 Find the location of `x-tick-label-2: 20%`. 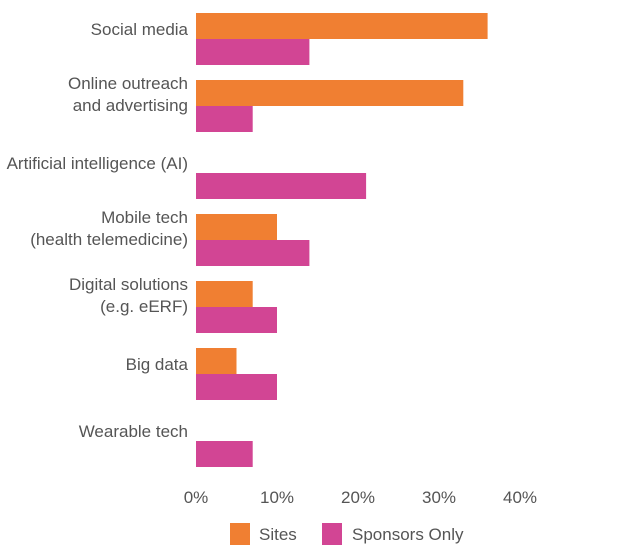

x-tick-label-2: 20% is located at coordinates (358, 497).